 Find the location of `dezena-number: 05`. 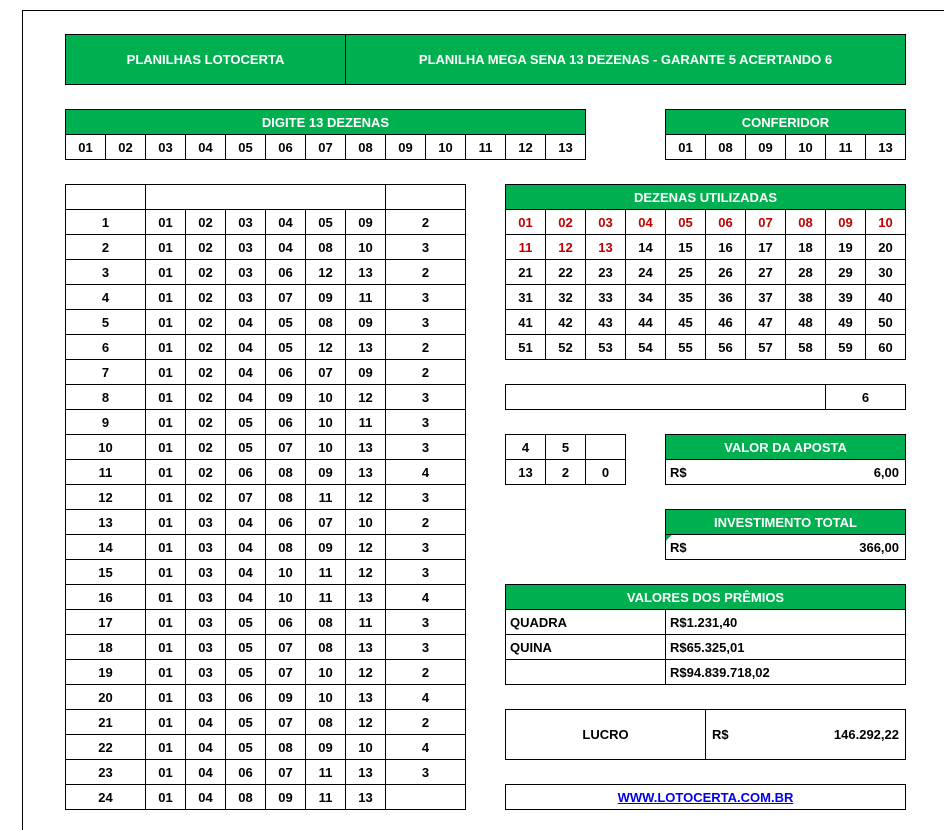

dezena-number: 05 is located at coordinates (685, 222).